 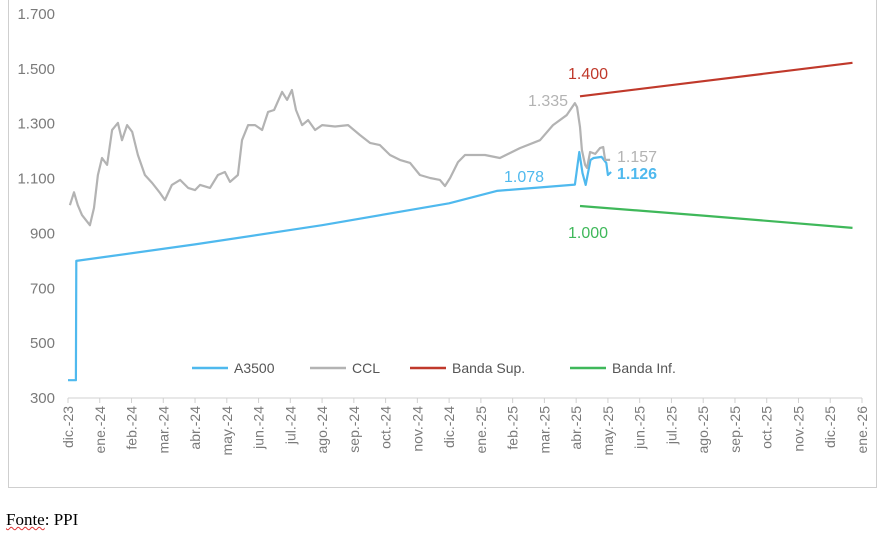 I want to click on x-tick-label: oct.-25, so click(x=767, y=427).